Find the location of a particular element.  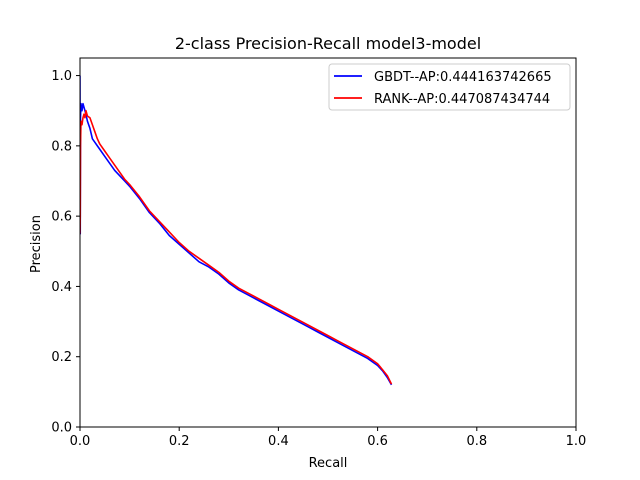

x-tick-label: 0.4 is located at coordinates (278, 441).